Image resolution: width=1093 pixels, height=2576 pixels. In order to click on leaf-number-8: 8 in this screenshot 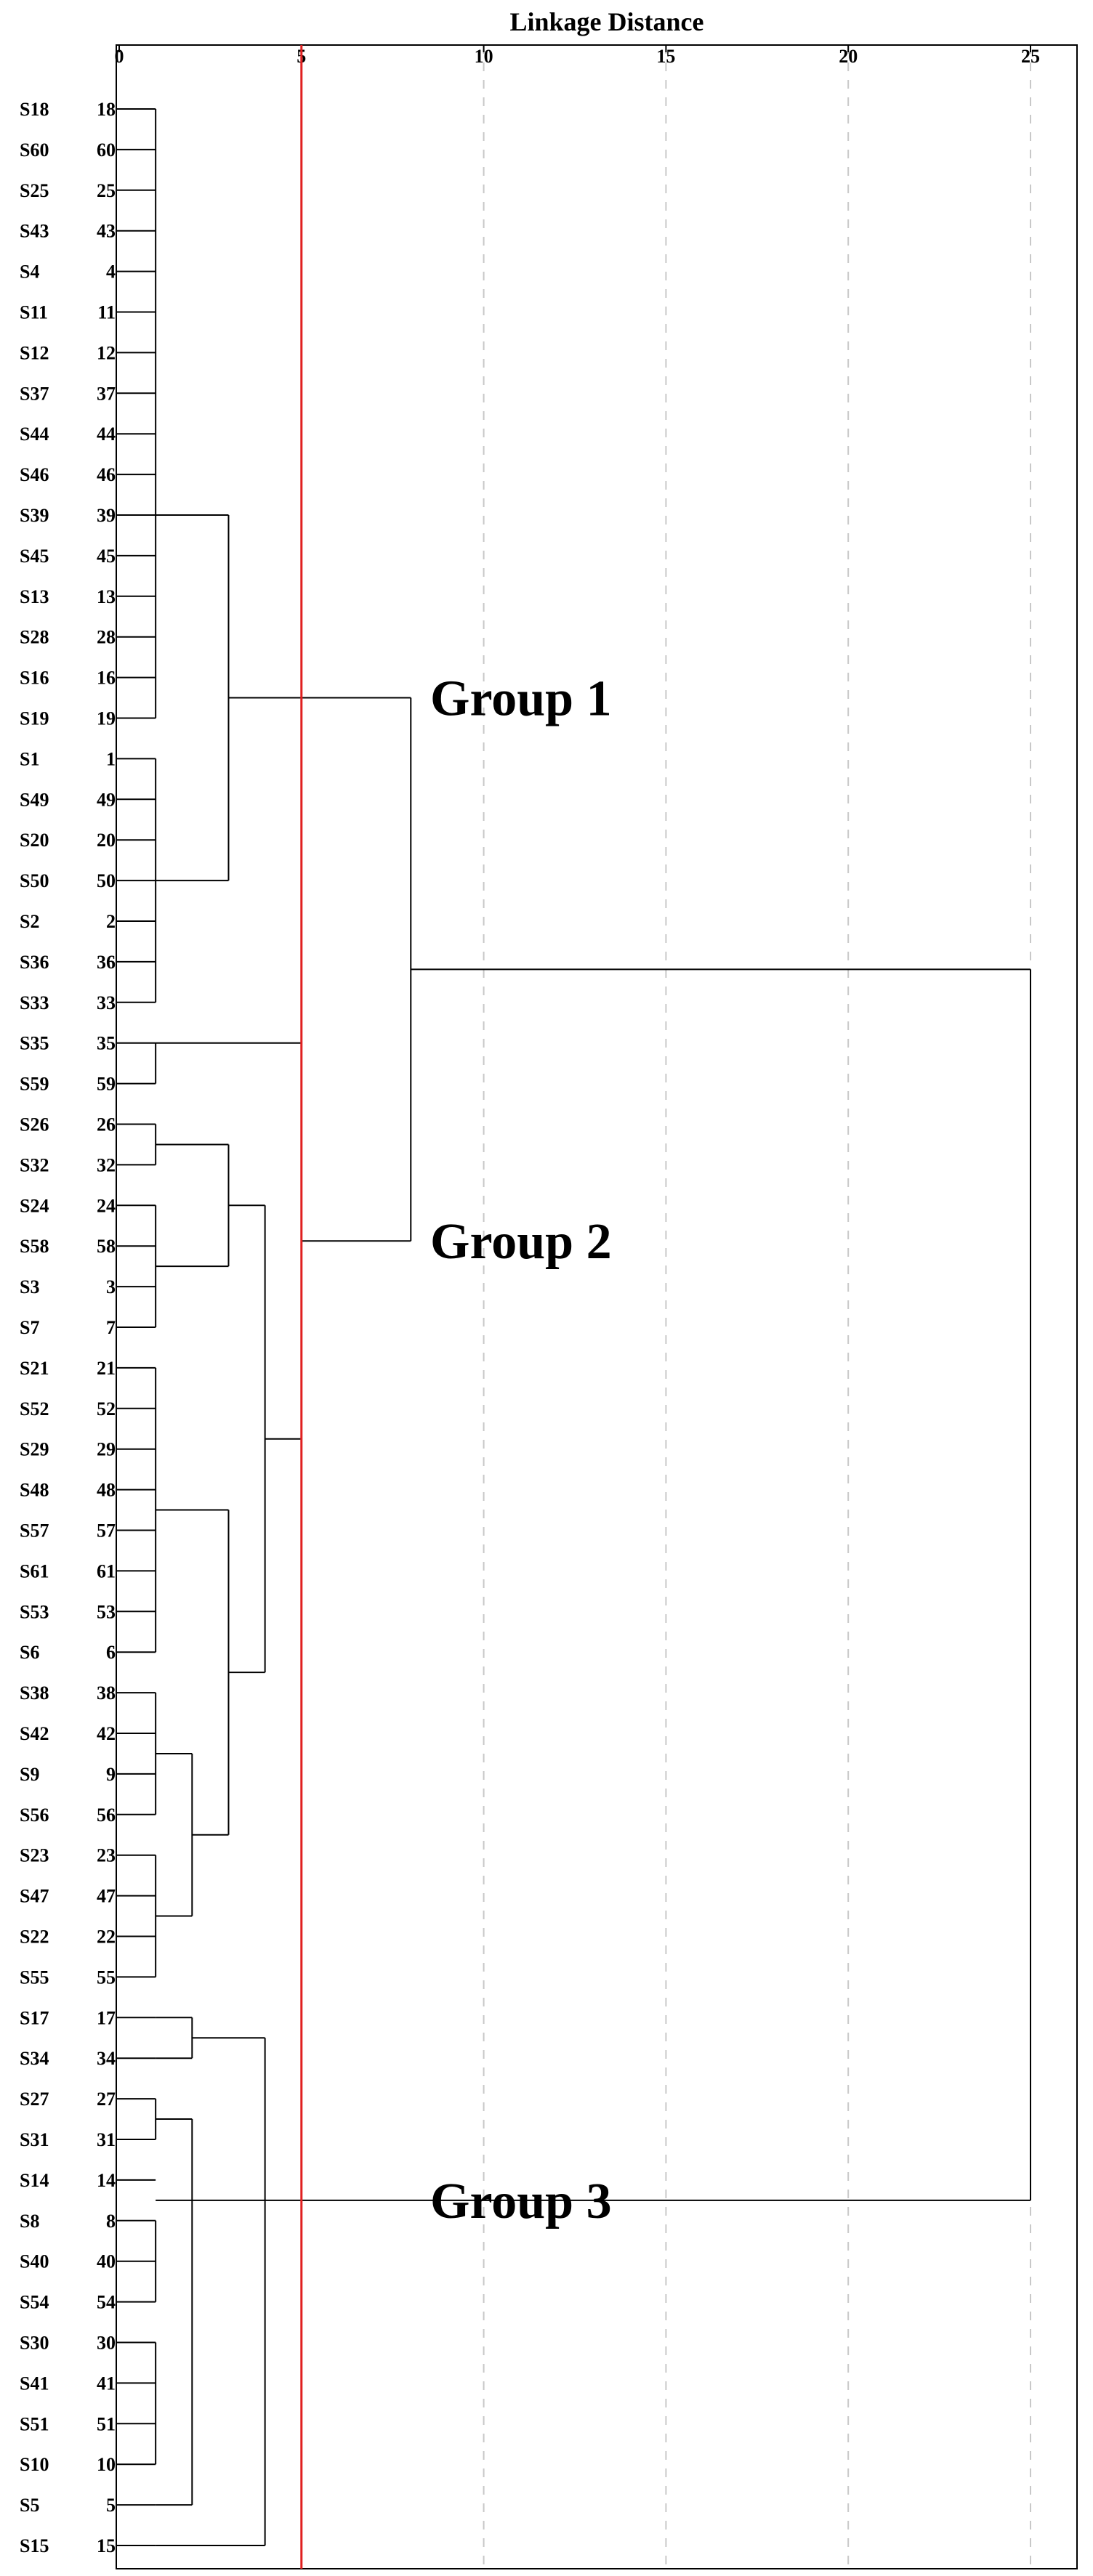, I will do `click(111, 2221)`.